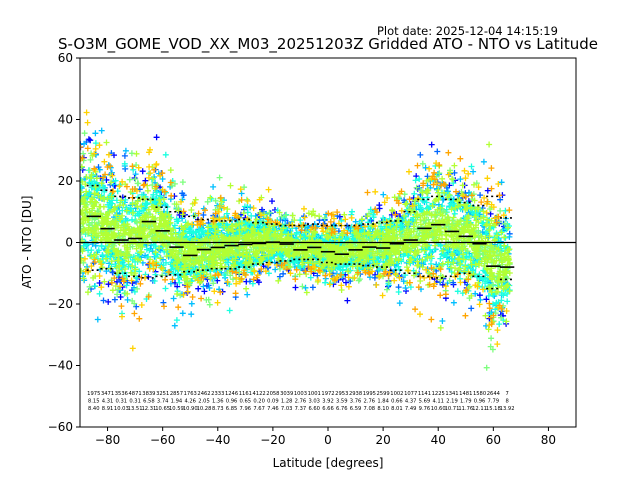  What do you see at coordinates (176, 394) in the screenshot?
I see `bin-stat-label: 2857` at bounding box center [176, 394].